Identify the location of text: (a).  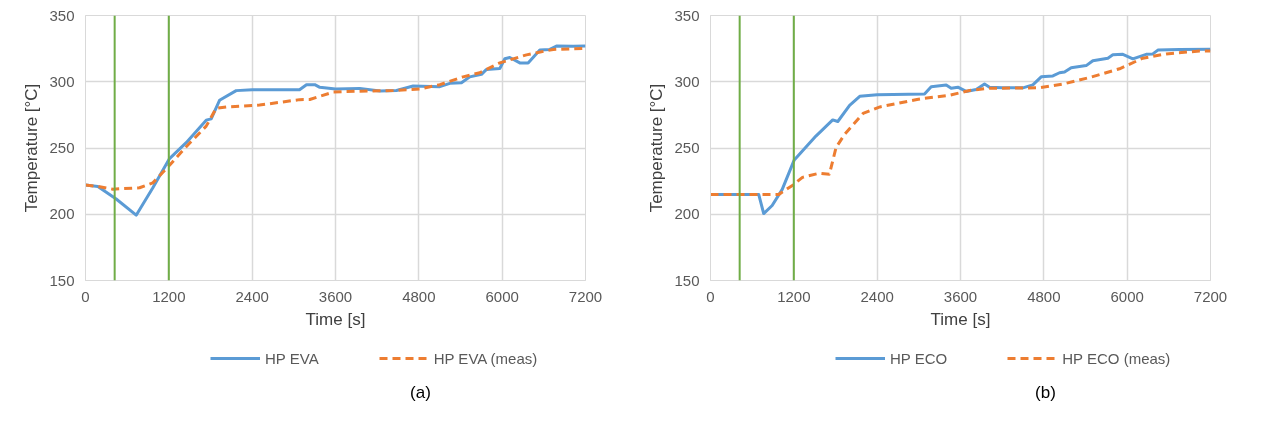
(420, 392).